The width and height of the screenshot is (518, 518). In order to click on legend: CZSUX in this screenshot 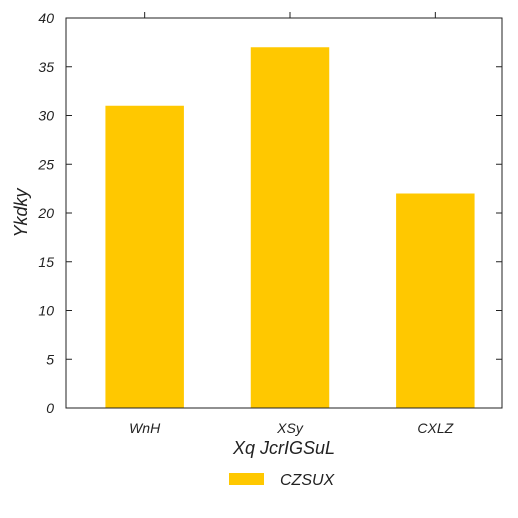, I will do `click(282, 480)`.